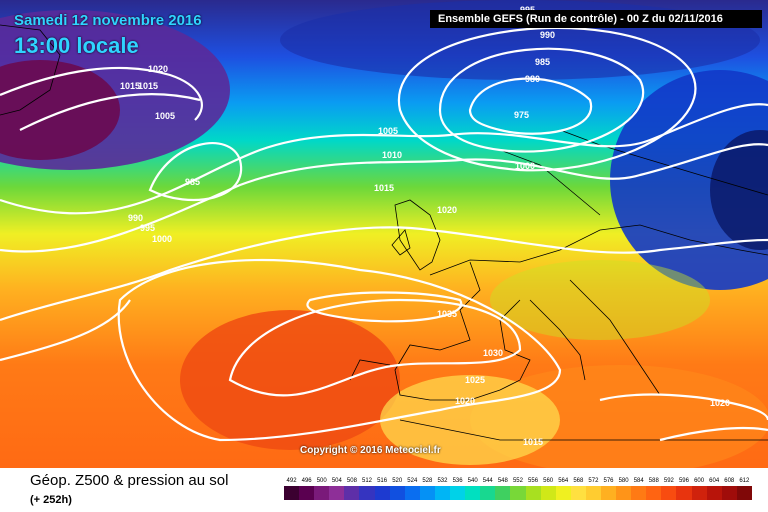 The width and height of the screenshot is (768, 512). What do you see at coordinates (397, 481) in the screenshot?
I see `scale-tick-label: 520` at bounding box center [397, 481].